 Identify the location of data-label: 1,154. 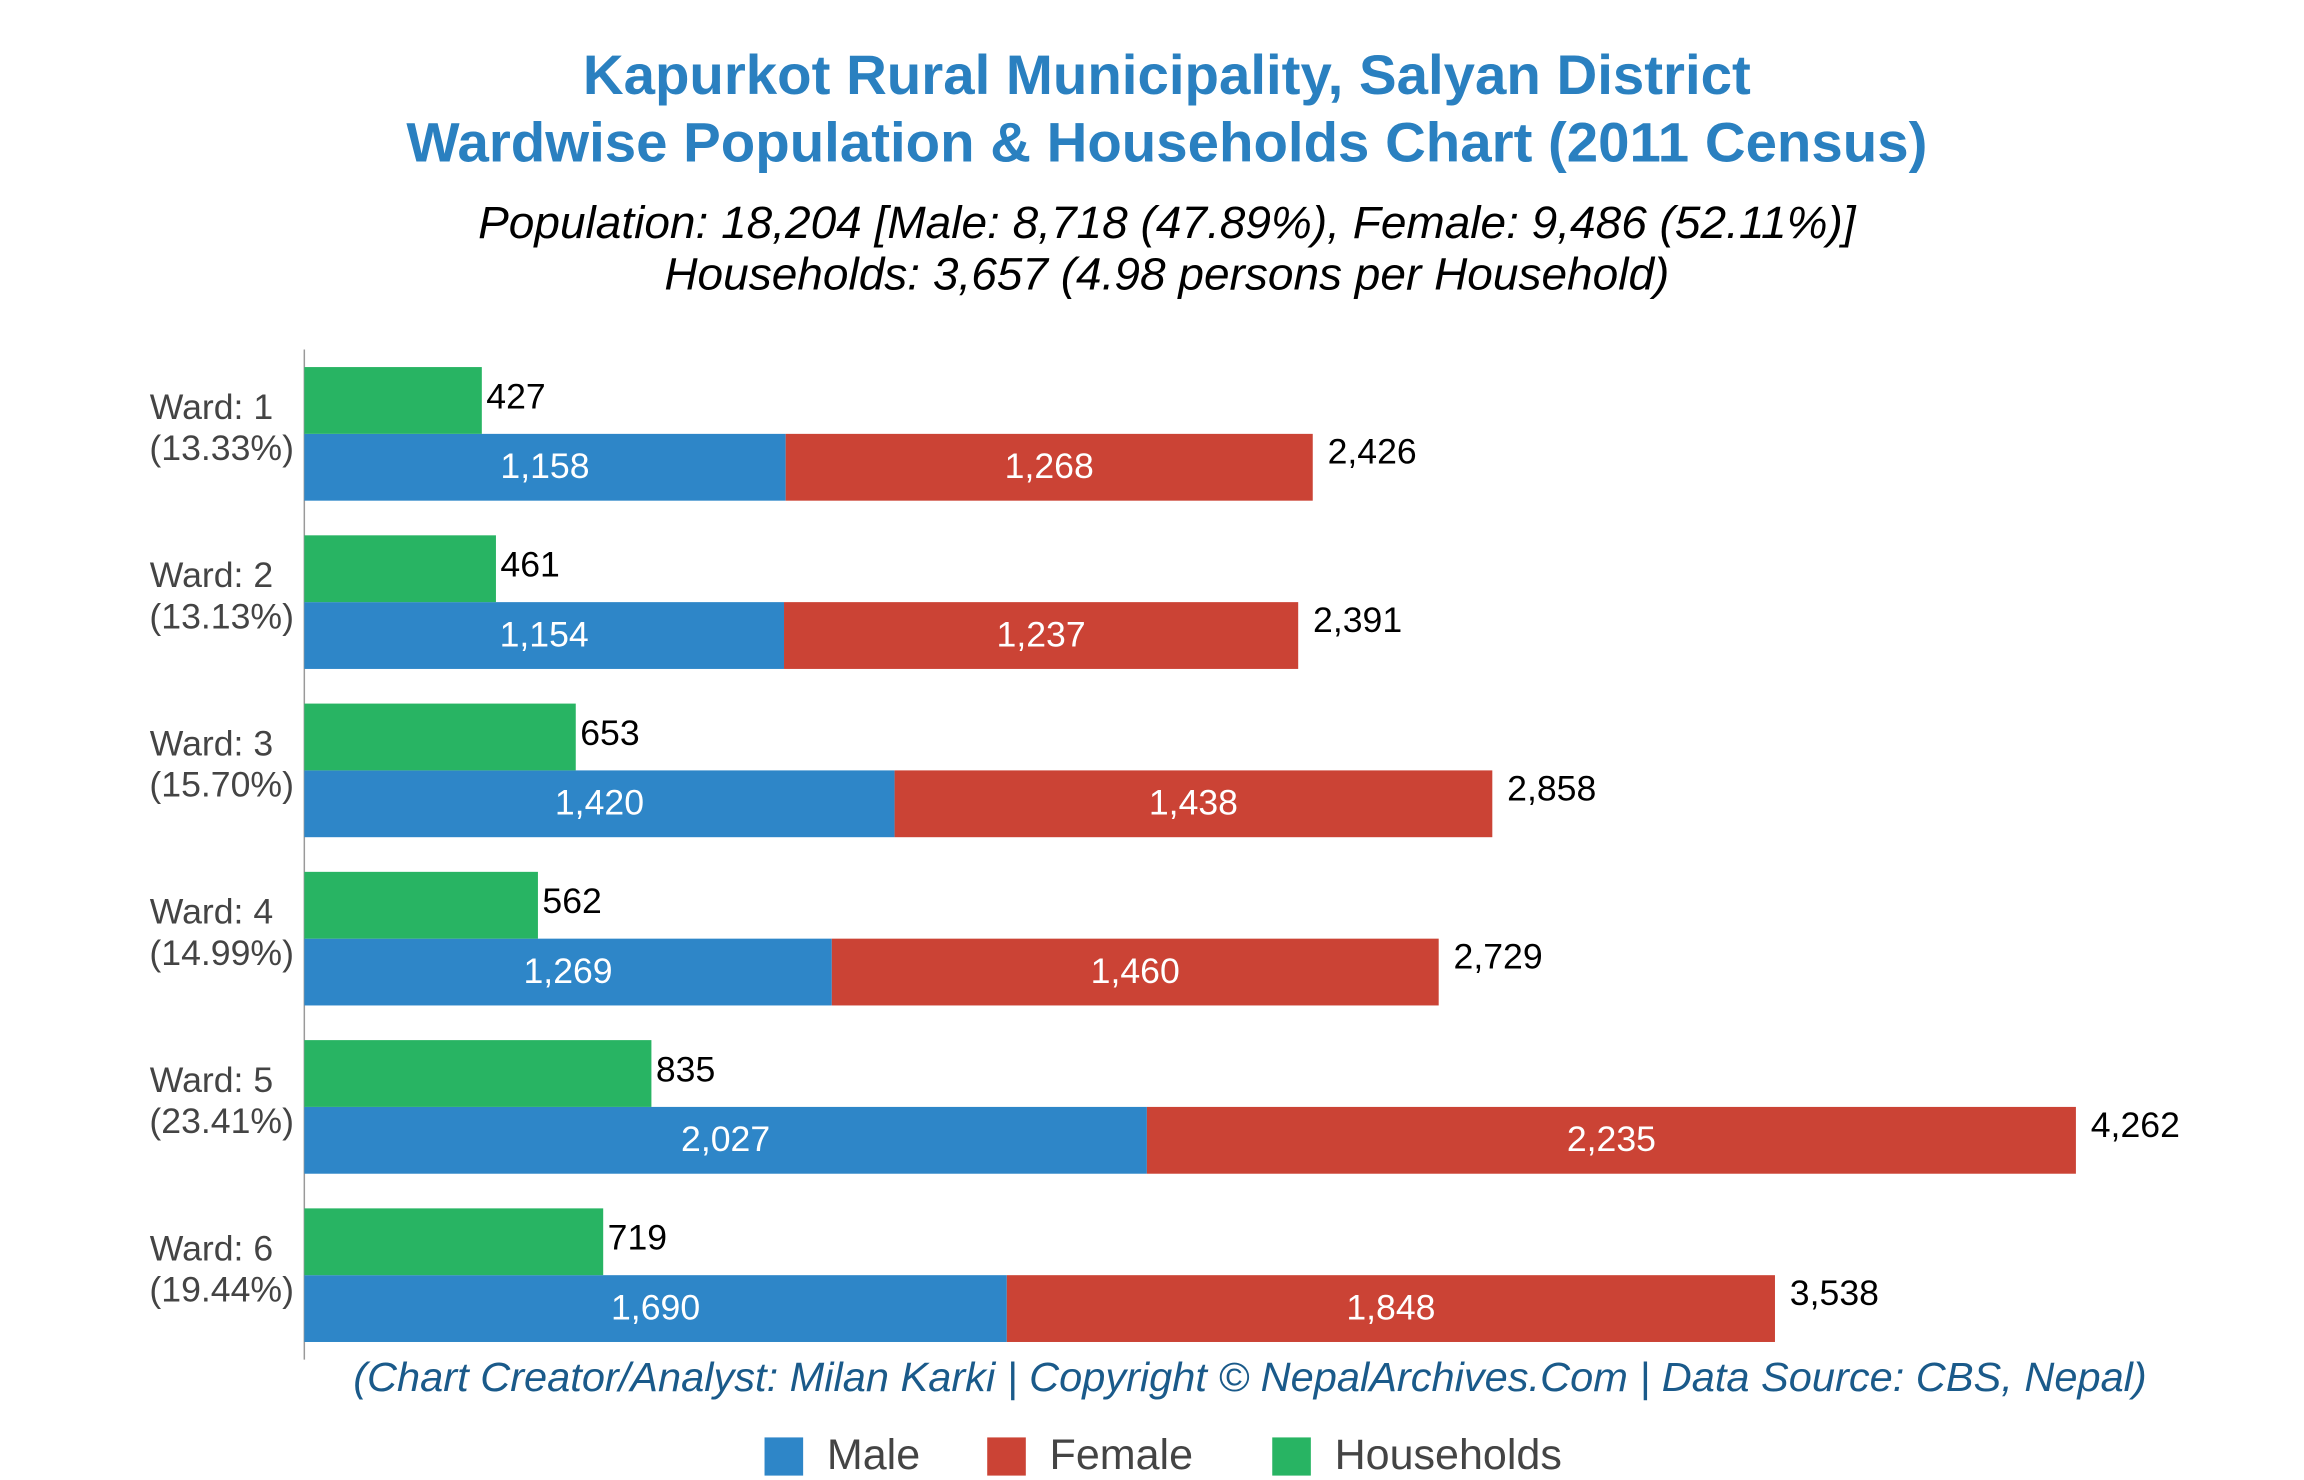
(544, 634).